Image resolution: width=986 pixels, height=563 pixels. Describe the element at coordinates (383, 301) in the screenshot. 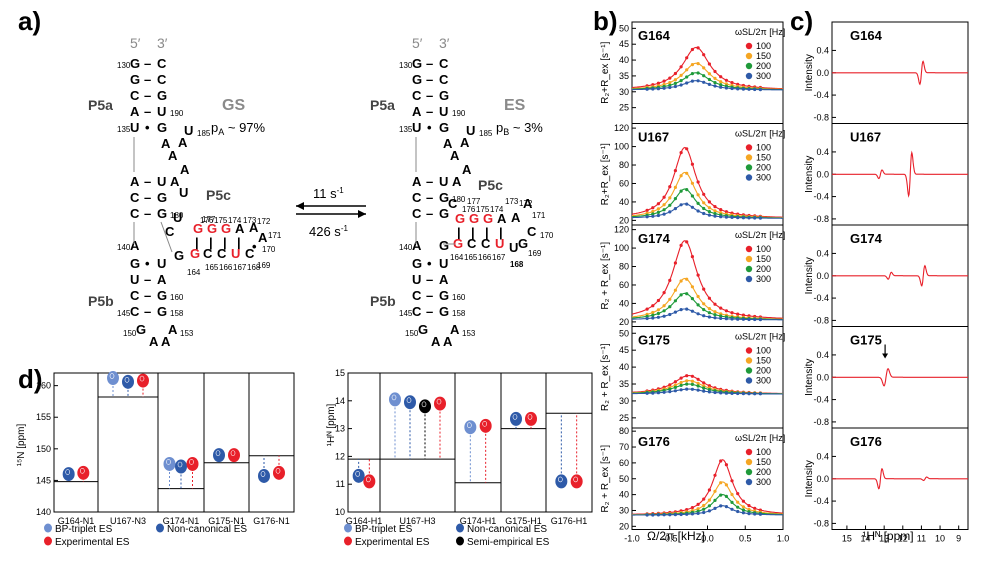

I see `p5b-label-es: P5b` at that location.